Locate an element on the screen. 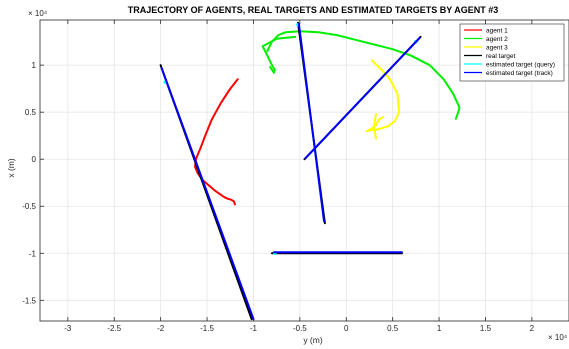 This screenshot has height=349, width=569. legend-label: estimated target (track) is located at coordinates (519, 73).